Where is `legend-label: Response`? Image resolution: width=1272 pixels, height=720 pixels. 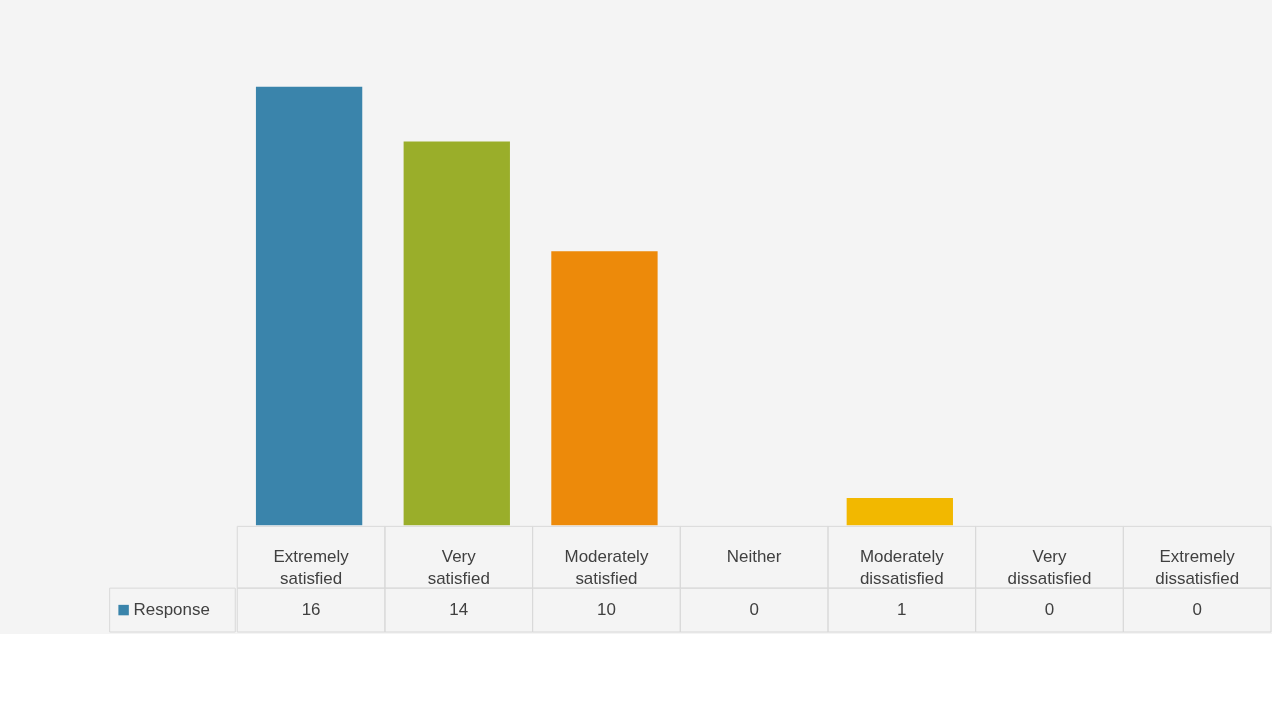
legend-label: Response is located at coordinates (171, 610).